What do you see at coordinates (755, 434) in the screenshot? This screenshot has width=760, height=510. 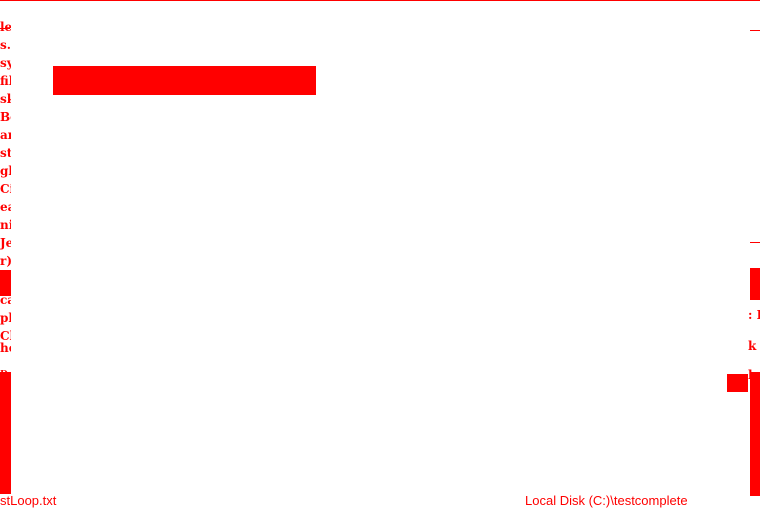 I see `right-pane-lower-panel` at bounding box center [755, 434].